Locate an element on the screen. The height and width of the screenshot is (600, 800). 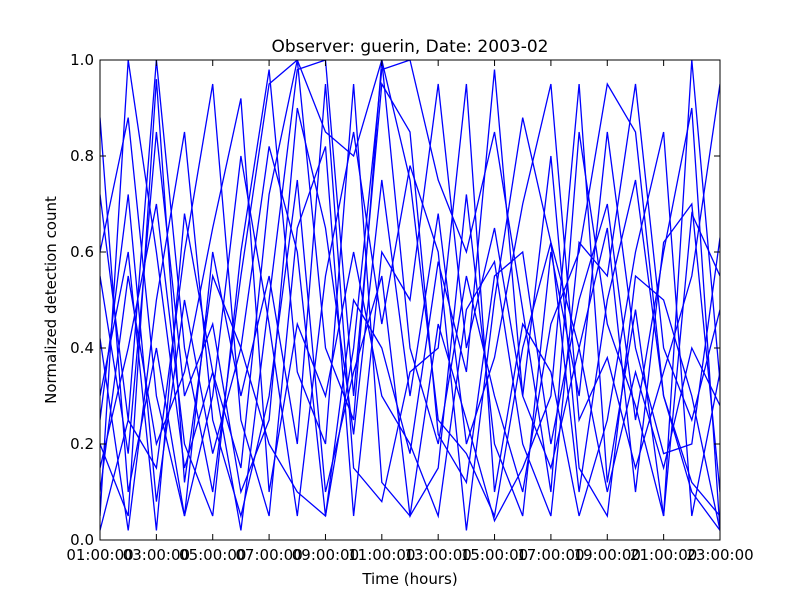
y-axis-label: Normalized detection count is located at coordinates (51, 300).